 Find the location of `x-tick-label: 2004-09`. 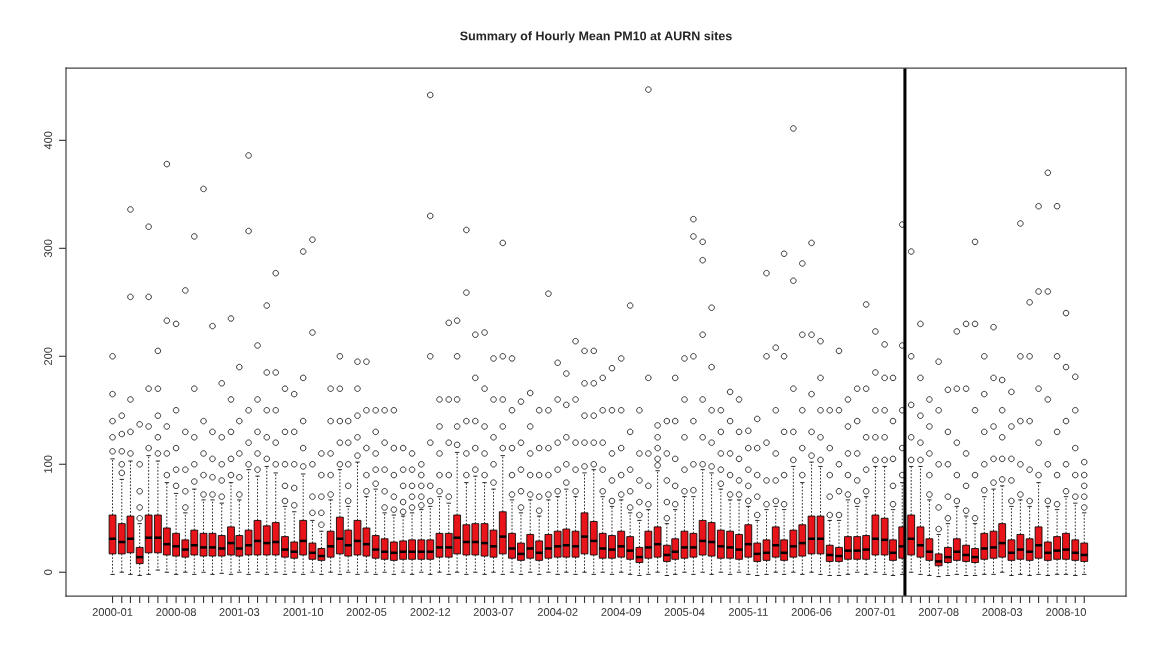

x-tick-label: 2004-09 is located at coordinates (621, 612).